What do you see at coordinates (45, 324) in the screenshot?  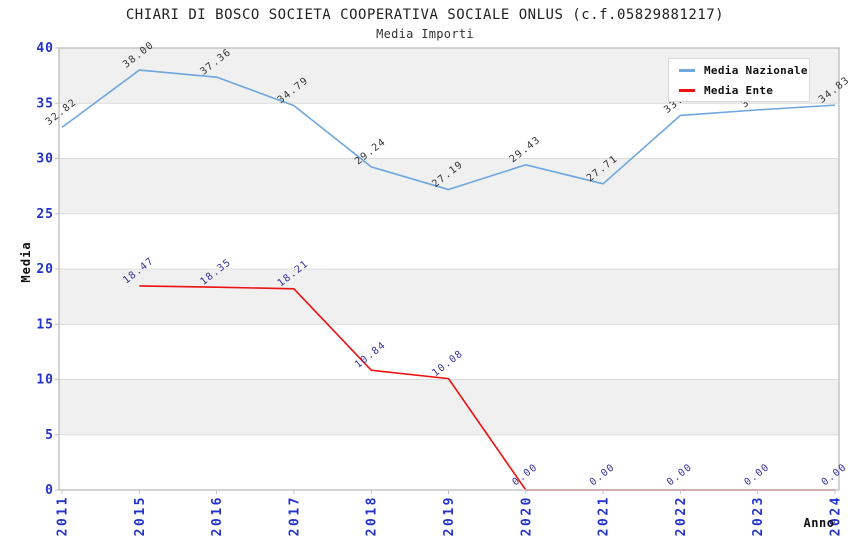 I see `y-tick-label: 15` at bounding box center [45, 324].